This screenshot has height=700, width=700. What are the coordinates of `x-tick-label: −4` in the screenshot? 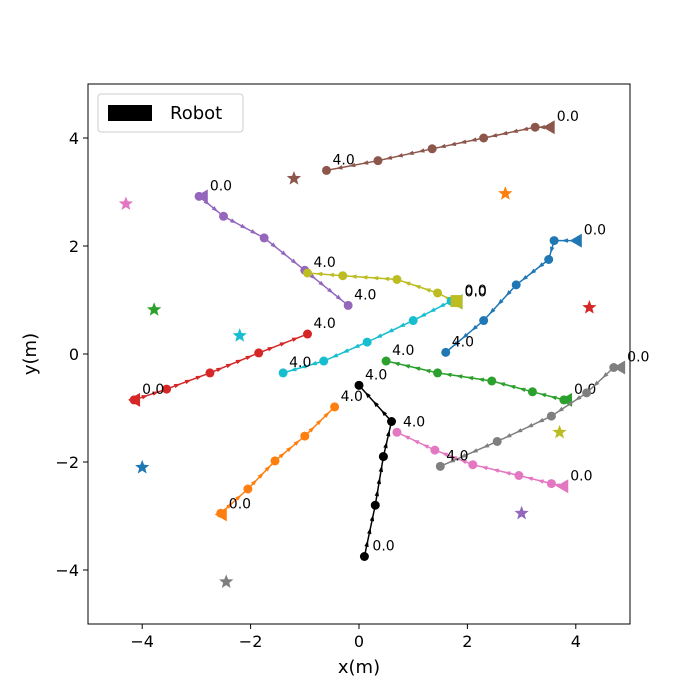 It's located at (142, 641).